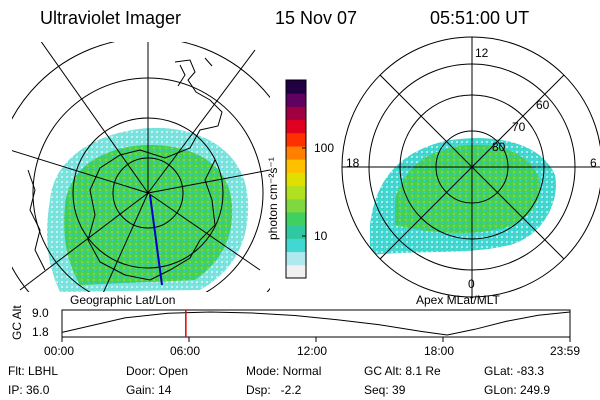 The height and width of the screenshot is (400, 600). Describe the element at coordinates (40, 332) in the screenshot. I see `plot-ytick-min: 1.8` at that location.